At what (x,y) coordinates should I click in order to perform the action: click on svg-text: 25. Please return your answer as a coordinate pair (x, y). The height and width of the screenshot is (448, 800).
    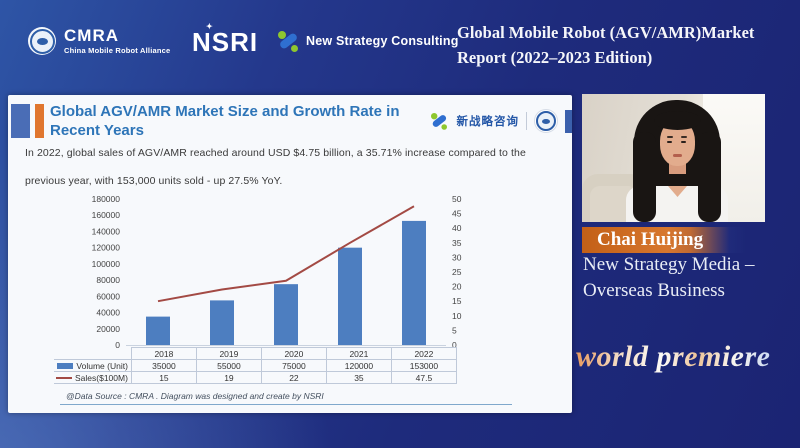
    Looking at the image, I should click on (457, 272).